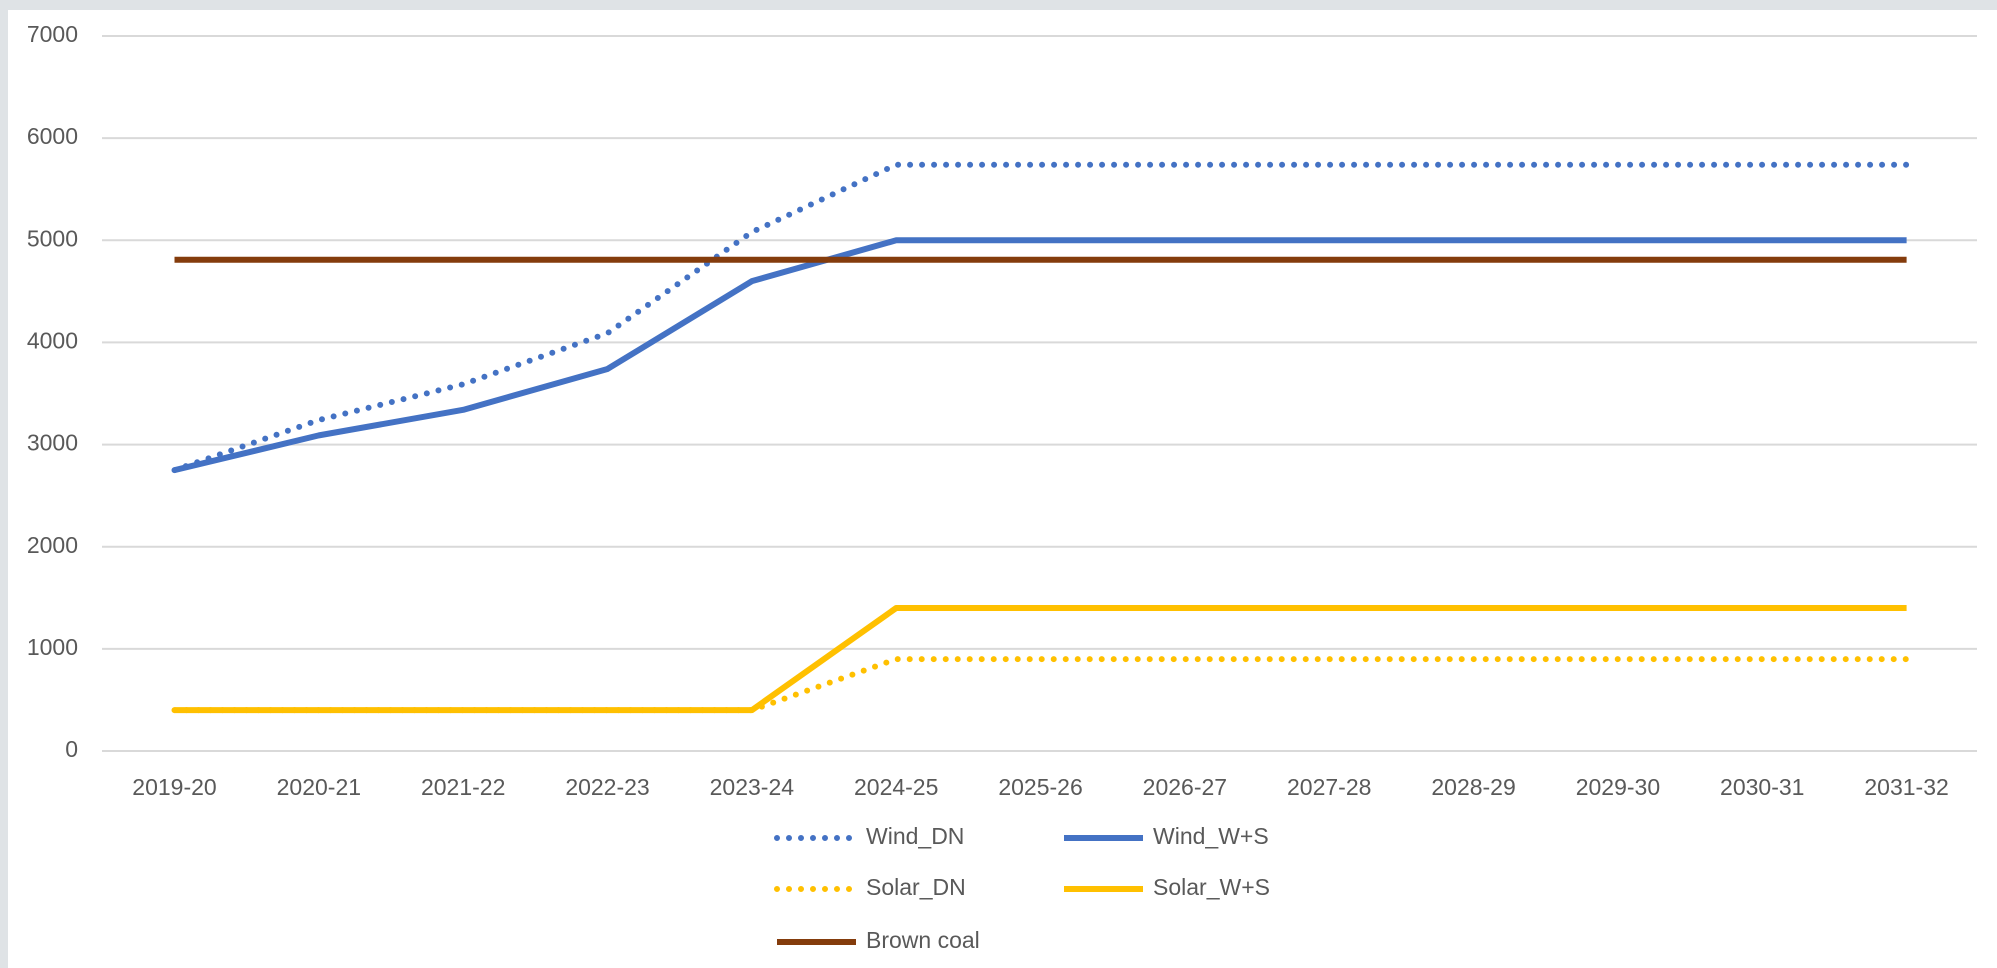 The image size is (1997, 968). What do you see at coordinates (1762, 787) in the screenshot?
I see `x-tick-label: 2030-31` at bounding box center [1762, 787].